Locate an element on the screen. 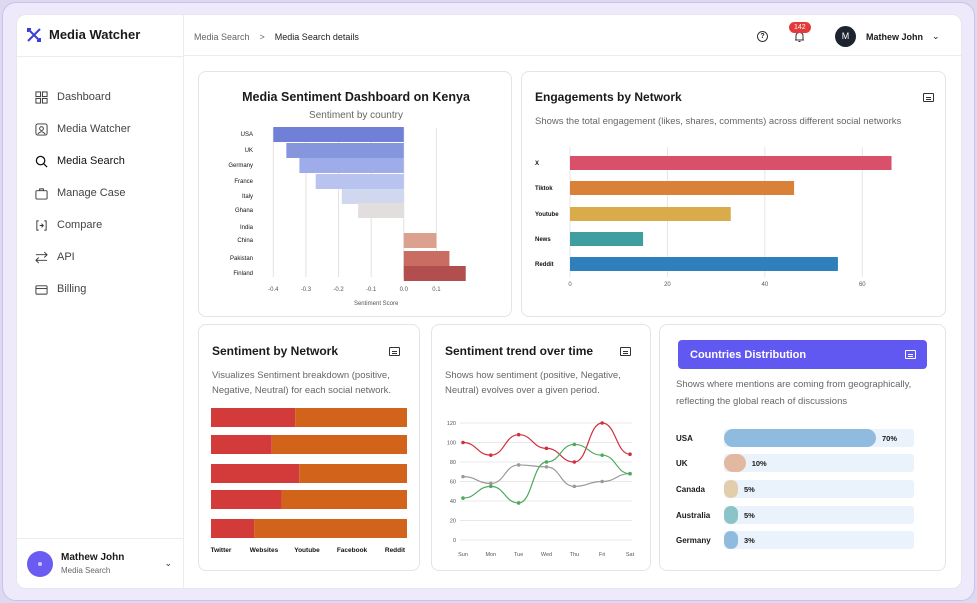 This screenshot has width=977, height=603. x-tick-label: Reddit is located at coordinates (395, 550).